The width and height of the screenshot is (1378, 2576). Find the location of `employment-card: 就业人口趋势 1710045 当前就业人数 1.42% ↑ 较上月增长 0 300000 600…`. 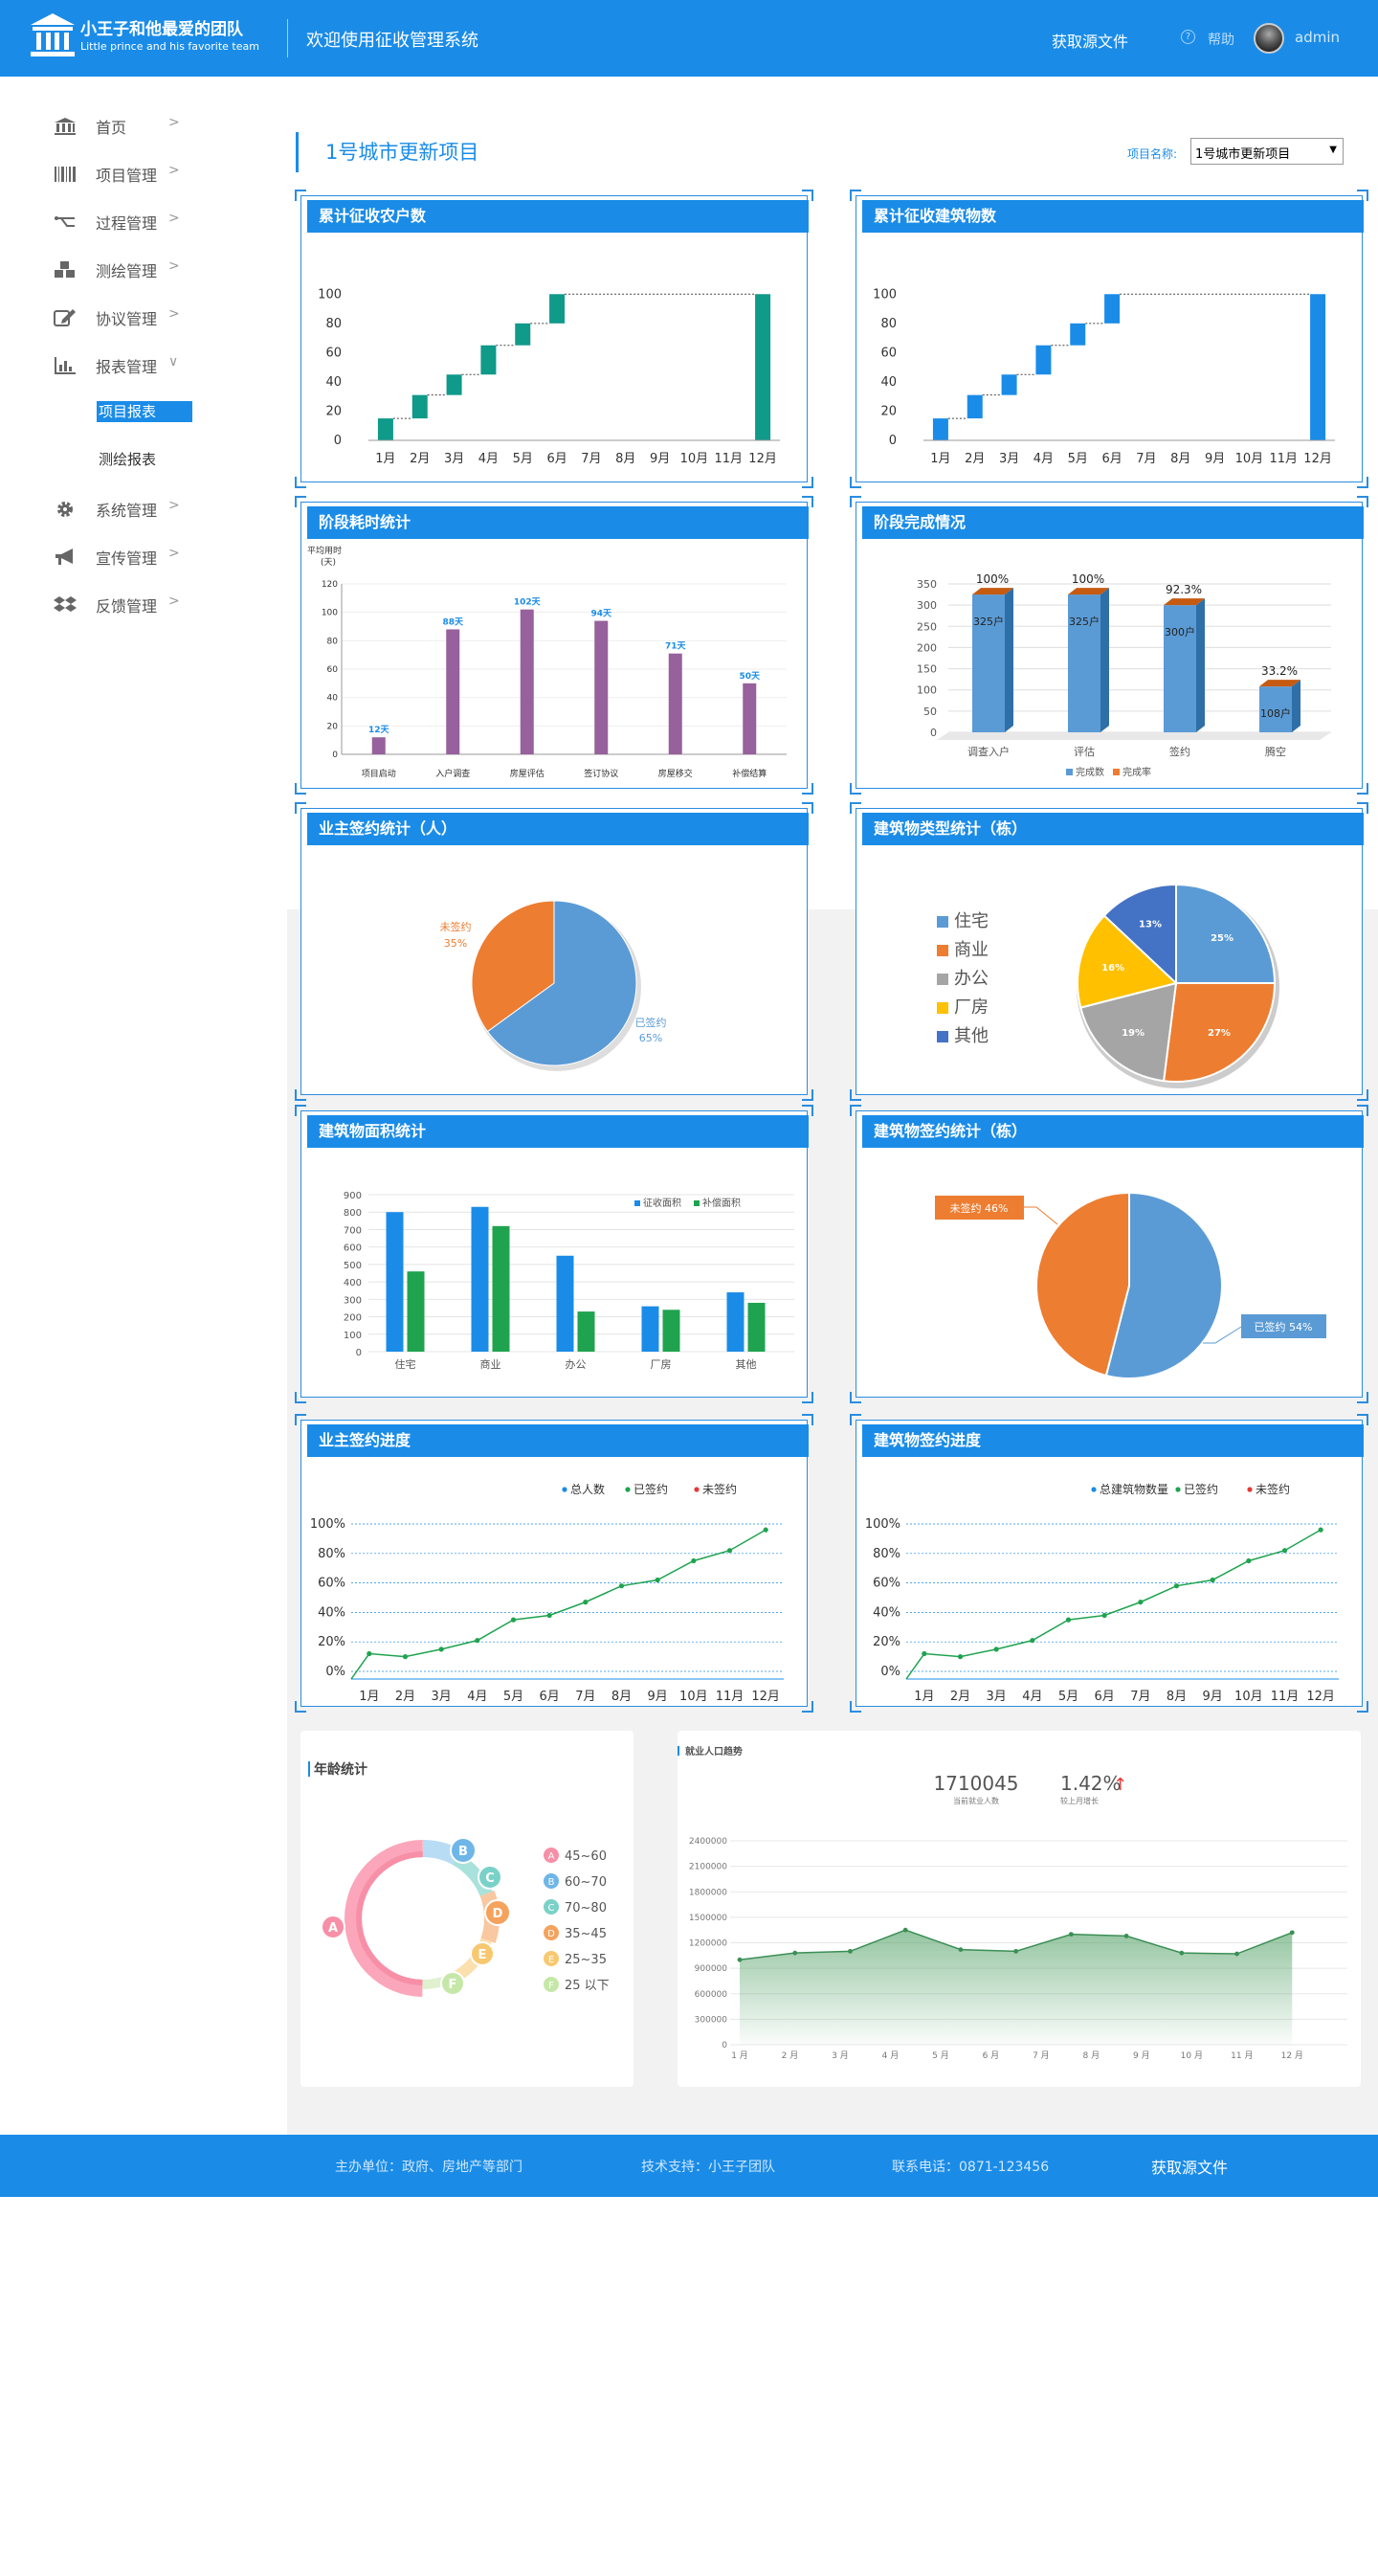

employment-card: 就业人口趋势 1710045 当前就业人数 1.42% ↑ 较上月增长 0 300000 600… is located at coordinates (1019, 1909).